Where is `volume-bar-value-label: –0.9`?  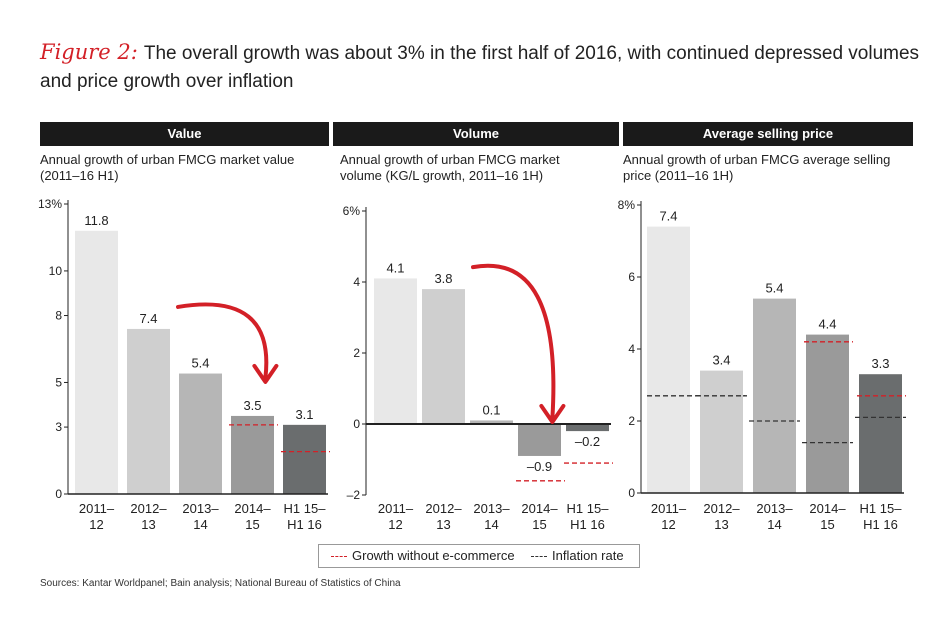
volume-bar-value-label: –0.9 is located at coordinates (539, 466).